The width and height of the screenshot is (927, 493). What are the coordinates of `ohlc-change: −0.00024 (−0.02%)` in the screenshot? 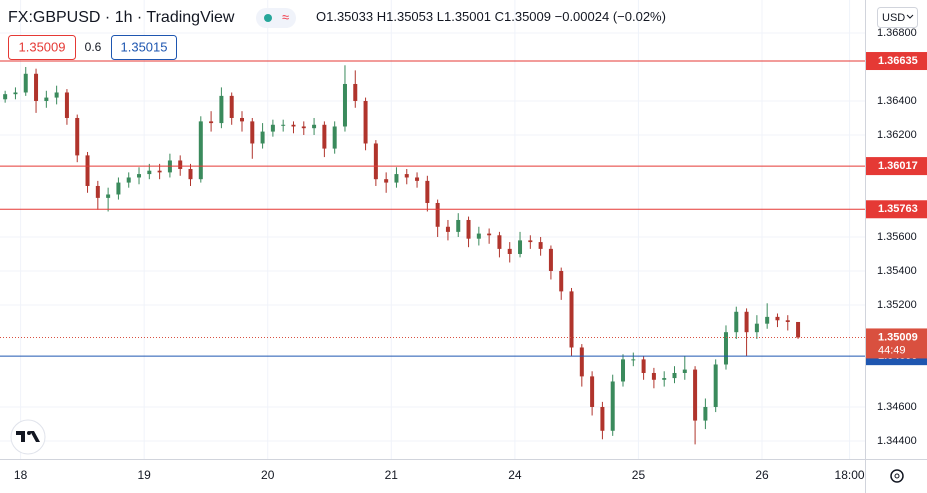 It's located at (610, 16).